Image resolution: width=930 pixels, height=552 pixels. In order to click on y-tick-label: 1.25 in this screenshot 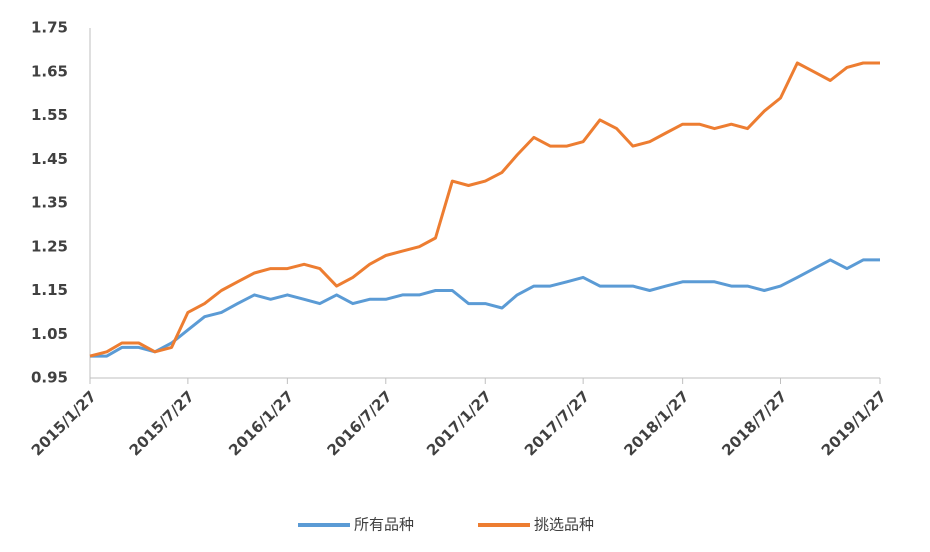, I will do `click(49, 246)`.